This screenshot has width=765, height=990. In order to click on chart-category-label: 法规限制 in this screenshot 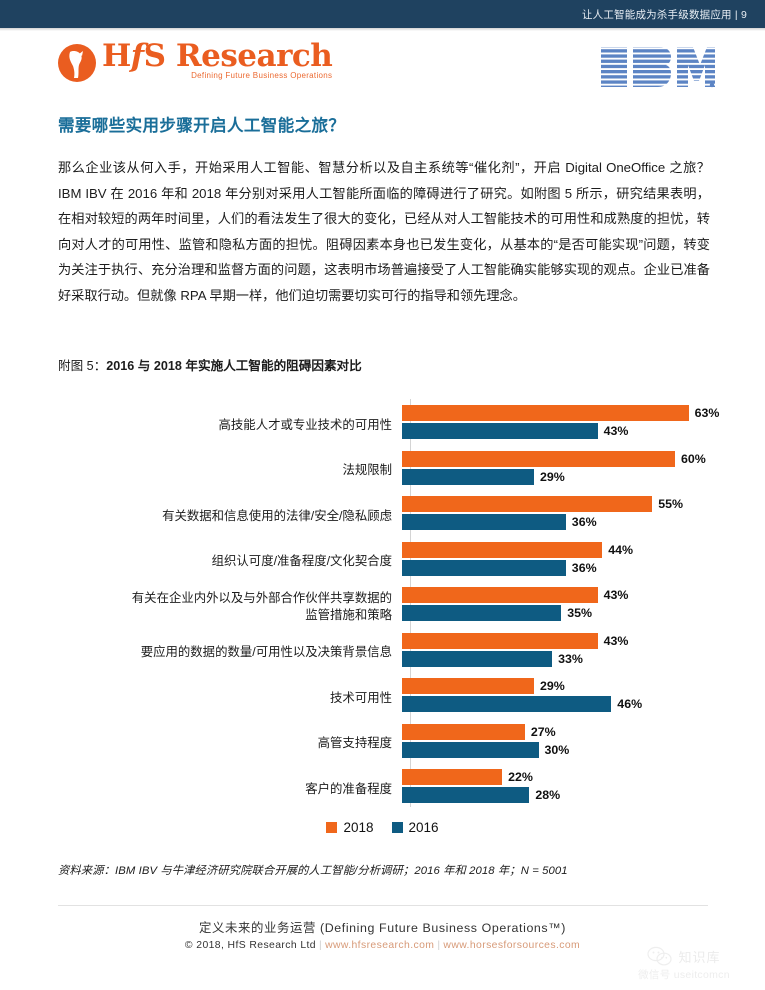, I will do `click(367, 470)`.